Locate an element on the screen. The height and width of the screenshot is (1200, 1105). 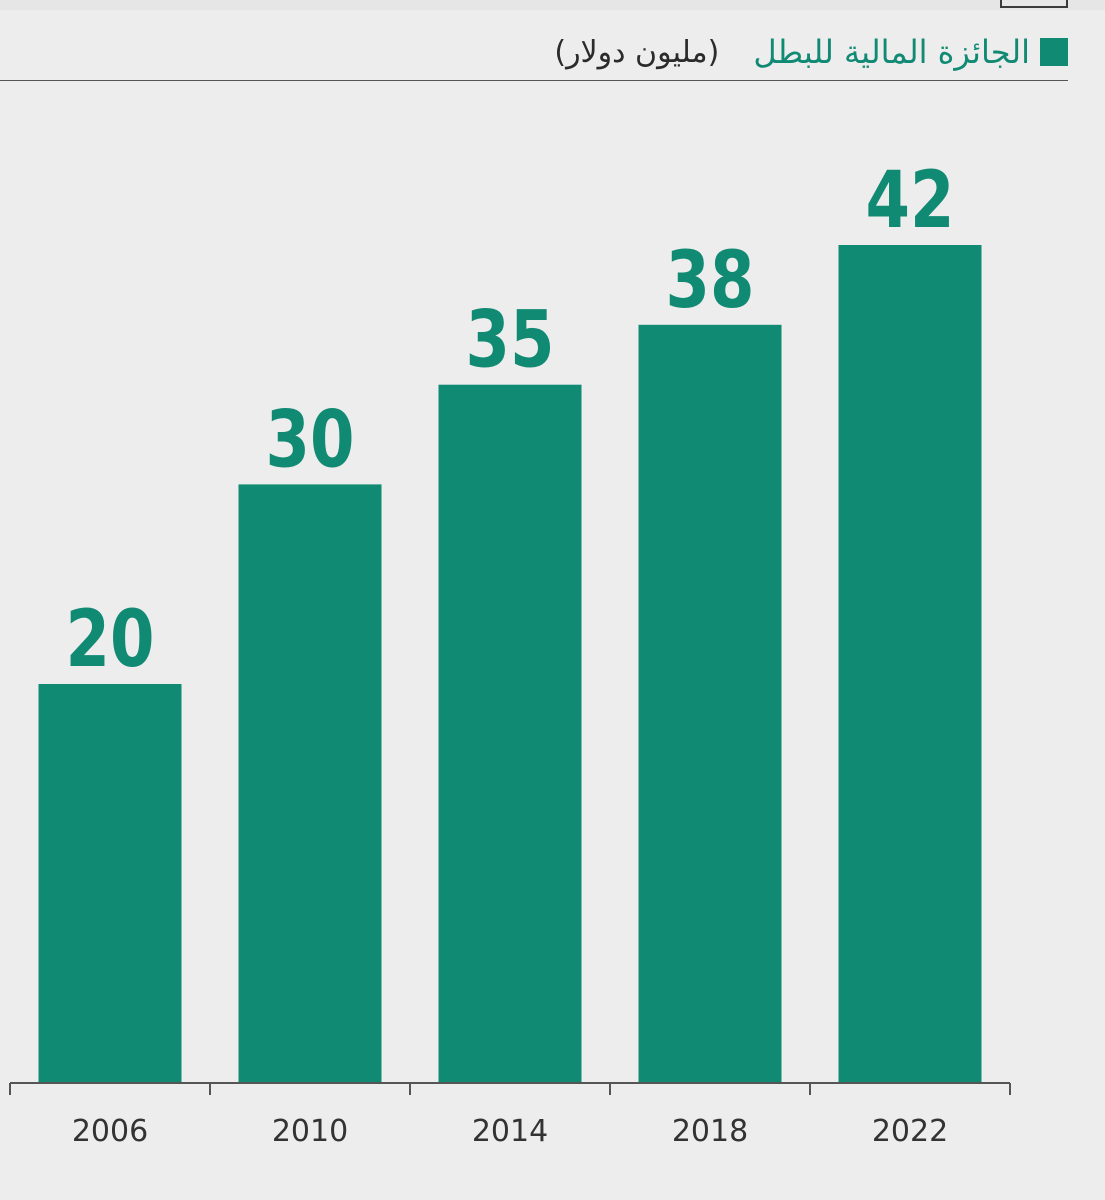
bar-2014 is located at coordinates (510, 733).